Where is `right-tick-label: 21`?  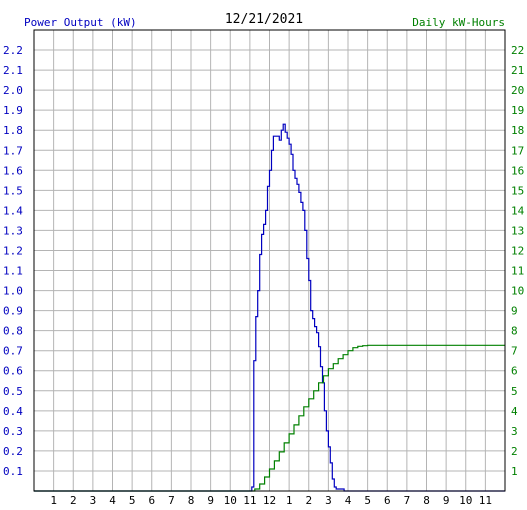 right-tick-label: 21 is located at coordinates (517, 70).